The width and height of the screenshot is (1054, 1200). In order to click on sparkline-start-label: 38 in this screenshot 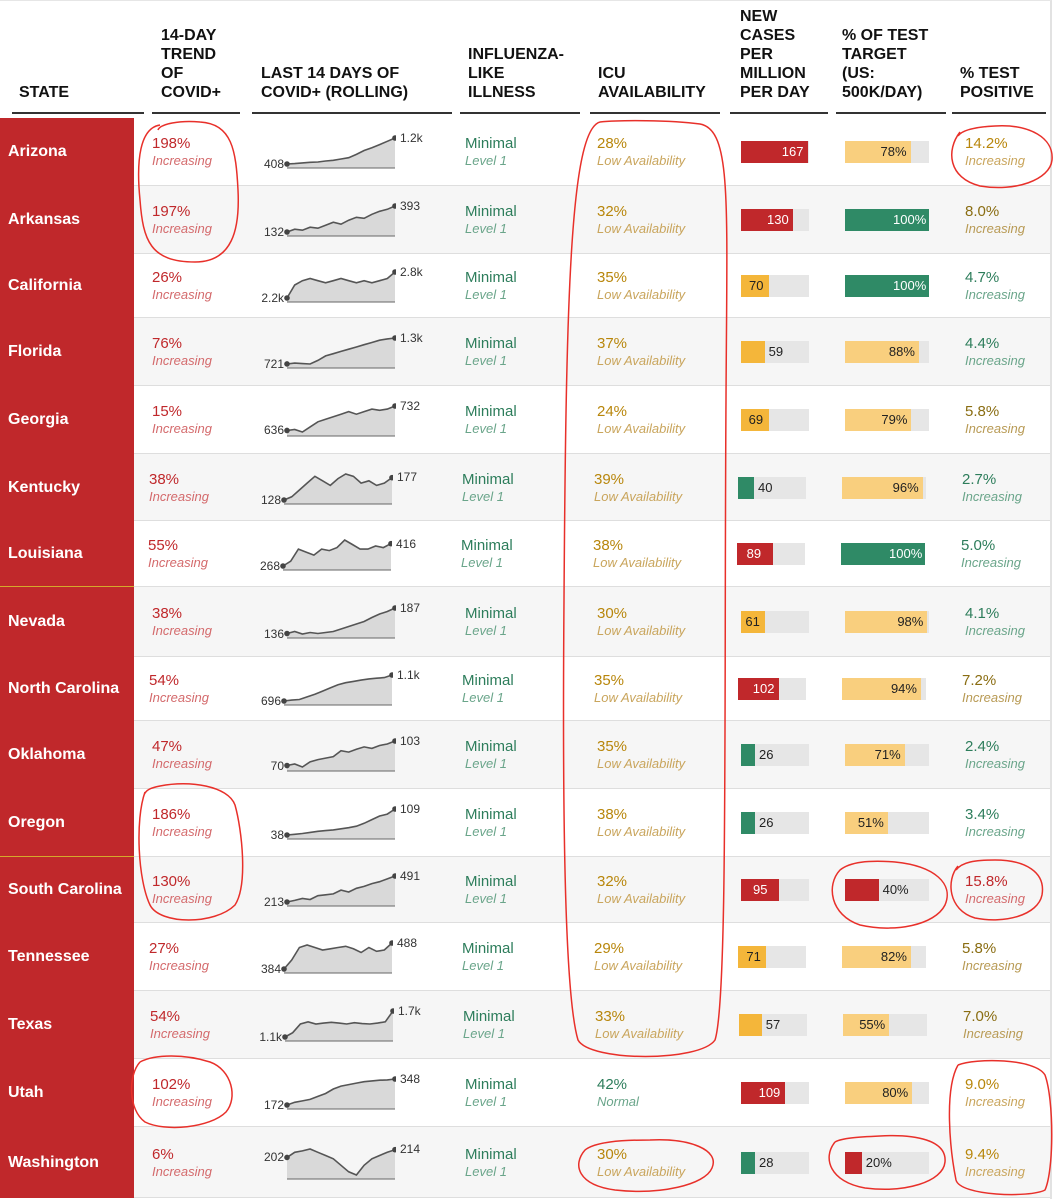, I will do `click(277, 835)`.